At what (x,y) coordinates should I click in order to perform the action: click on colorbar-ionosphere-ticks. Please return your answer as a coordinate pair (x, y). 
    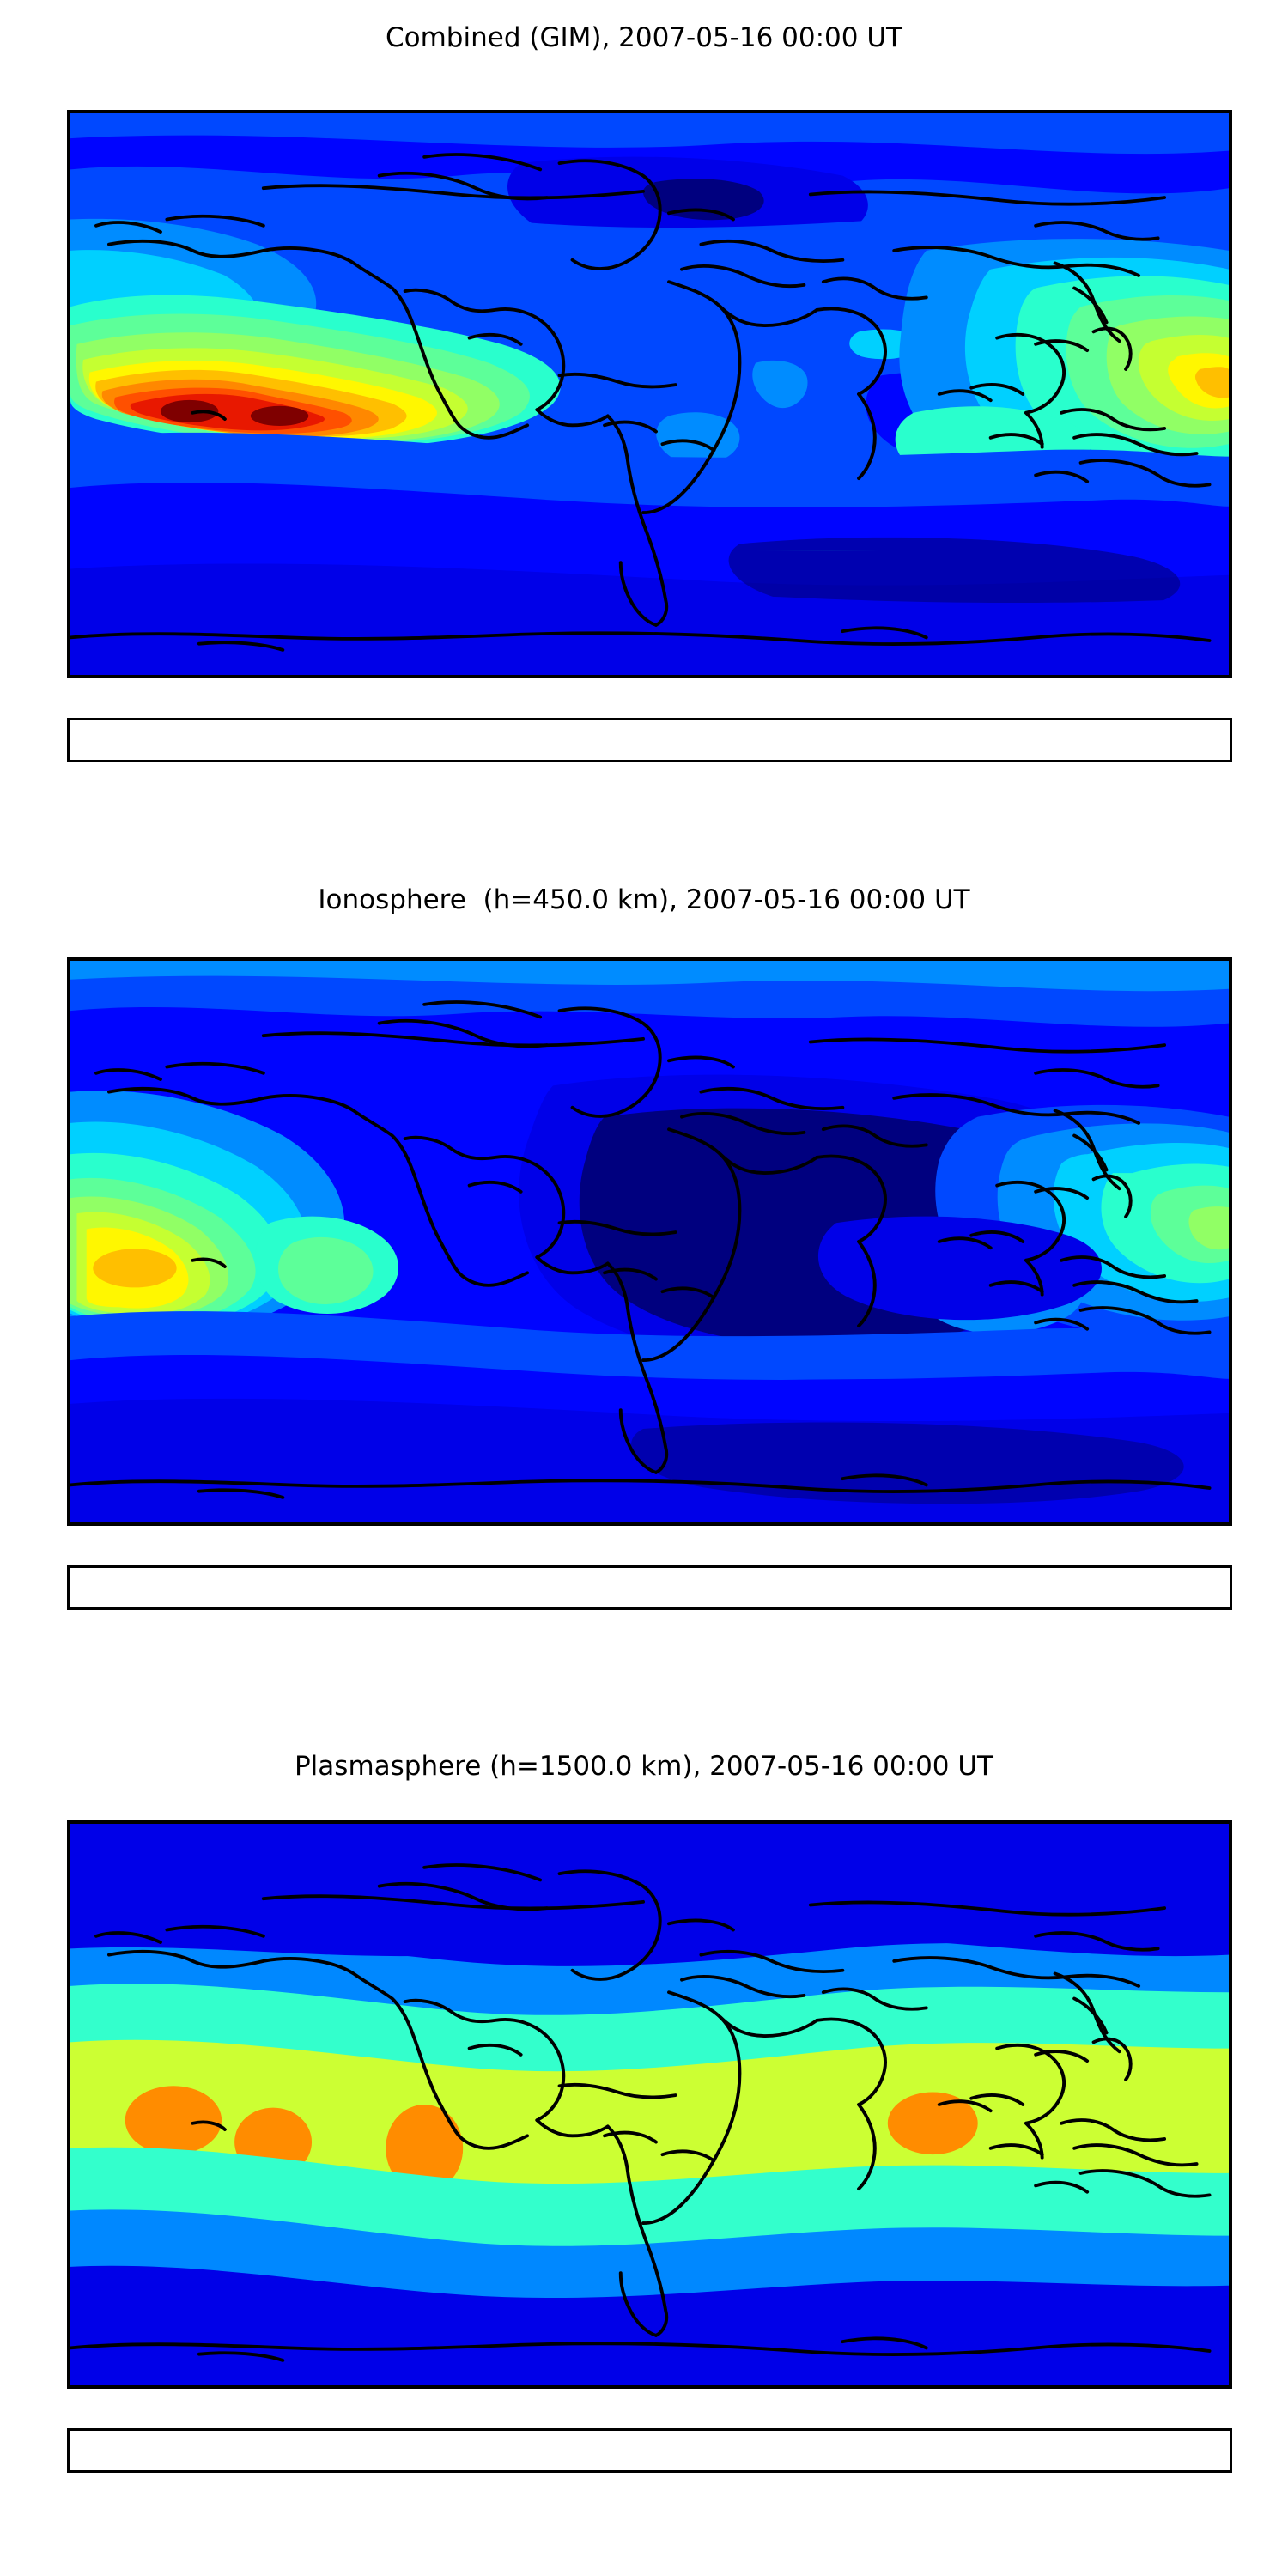
    Looking at the image, I should click on (649, 1617).